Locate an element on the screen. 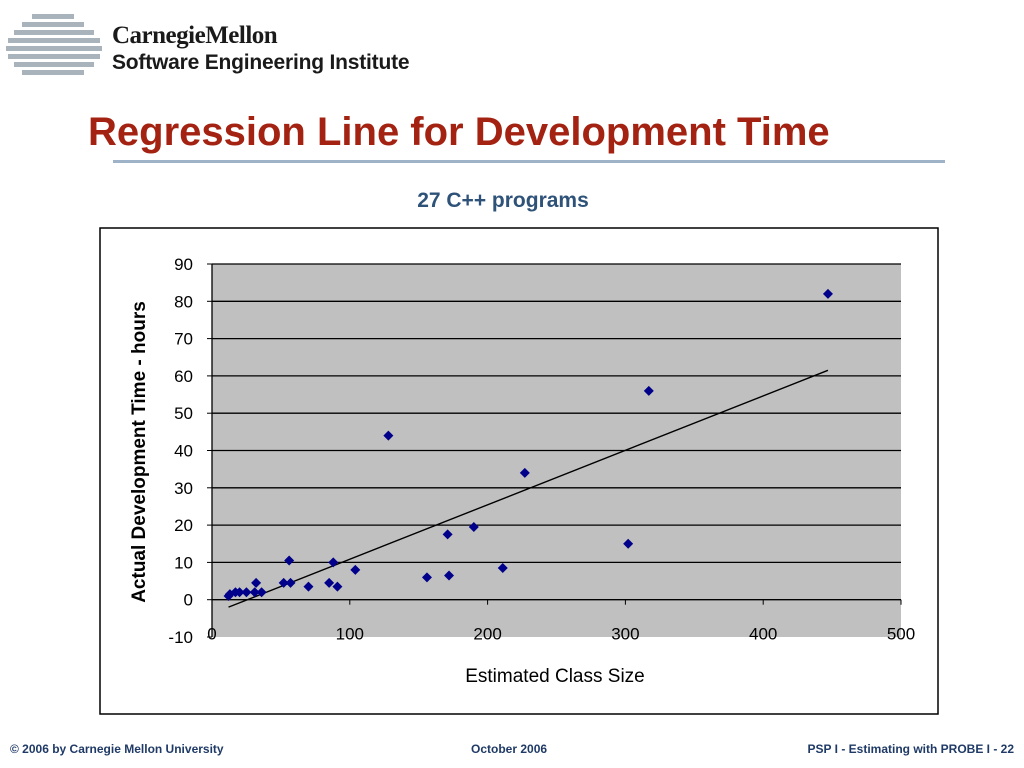 This screenshot has height=768, width=1024. y-tick-label: 0 is located at coordinates (188, 600).